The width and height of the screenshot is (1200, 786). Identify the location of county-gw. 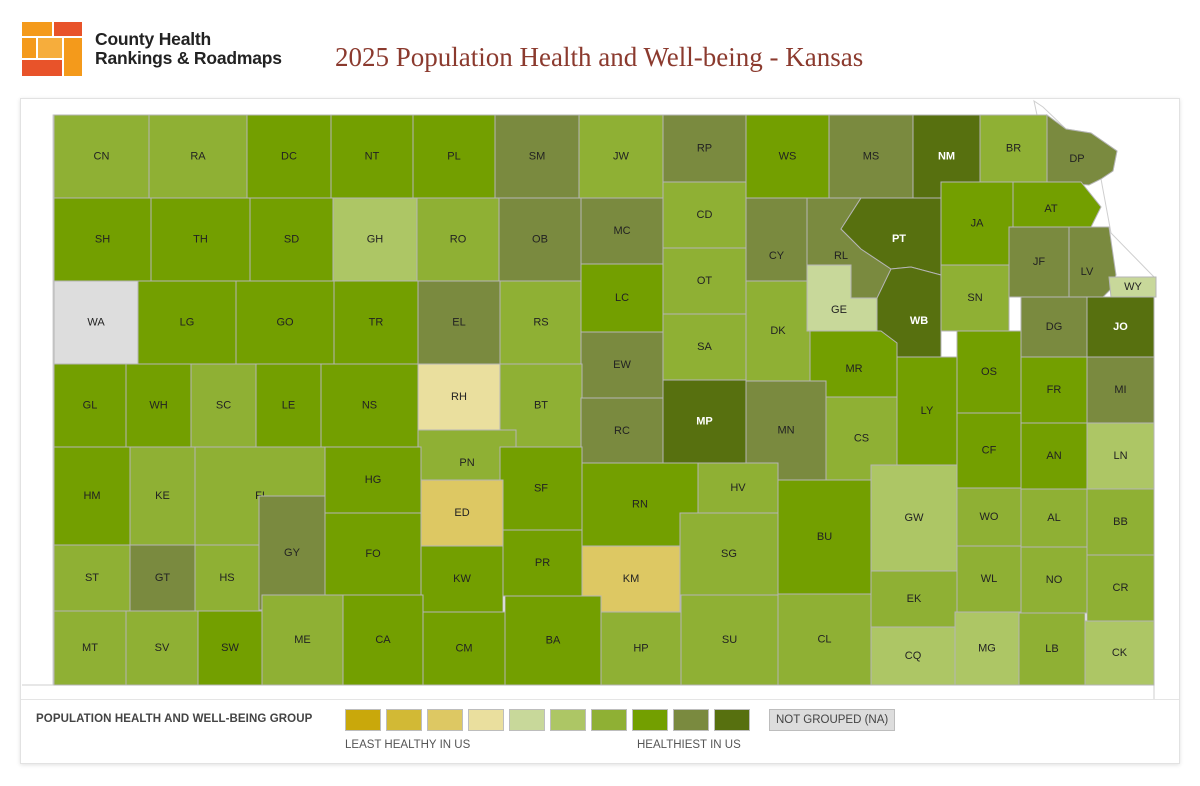
(914, 518).